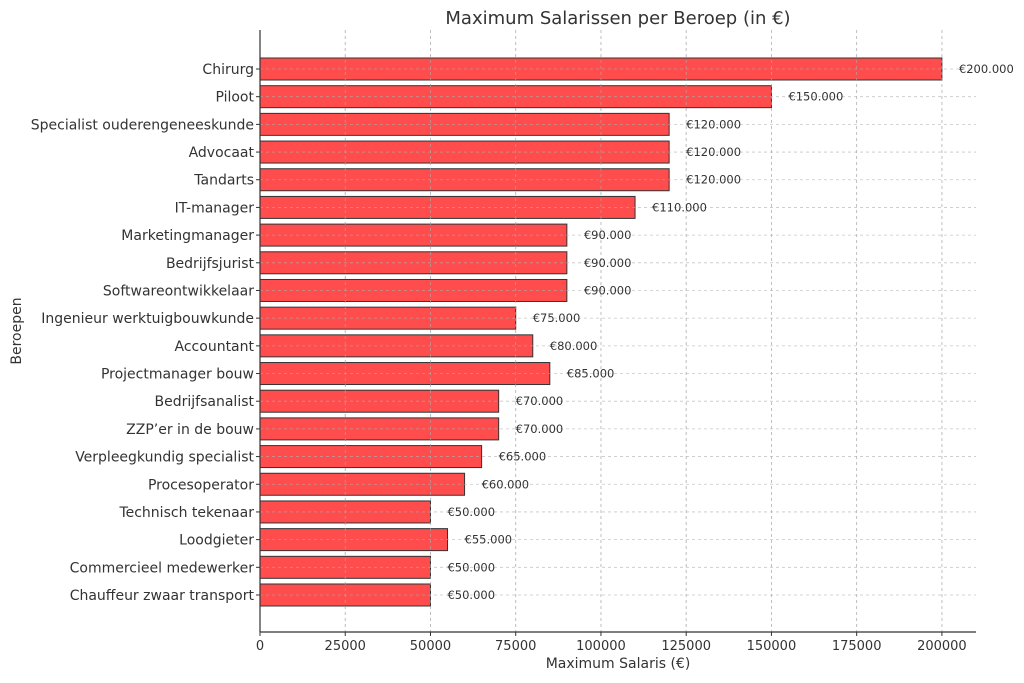 Image resolution: width=1024 pixels, height=683 pixels. What do you see at coordinates (210, 264) in the screenshot?
I see `y-tick-label: Bedrijfsjurist` at bounding box center [210, 264].